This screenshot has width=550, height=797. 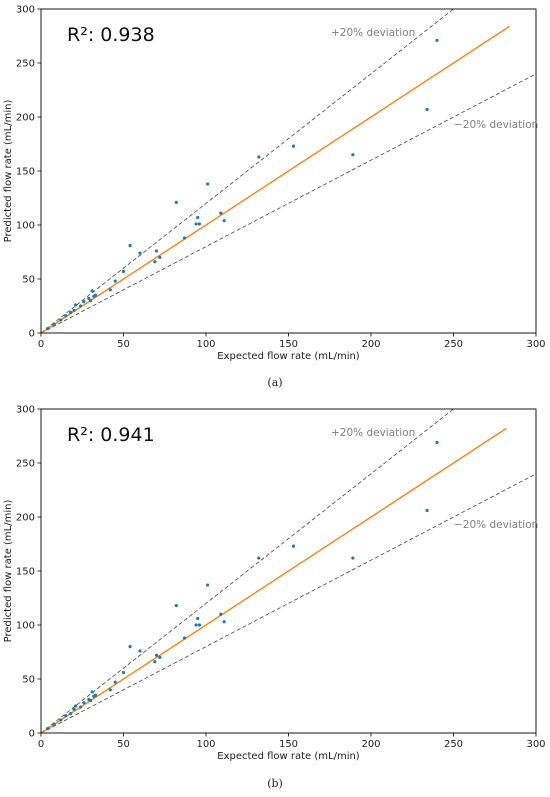 I want to click on figure-caption: (b), so click(x=275, y=783).